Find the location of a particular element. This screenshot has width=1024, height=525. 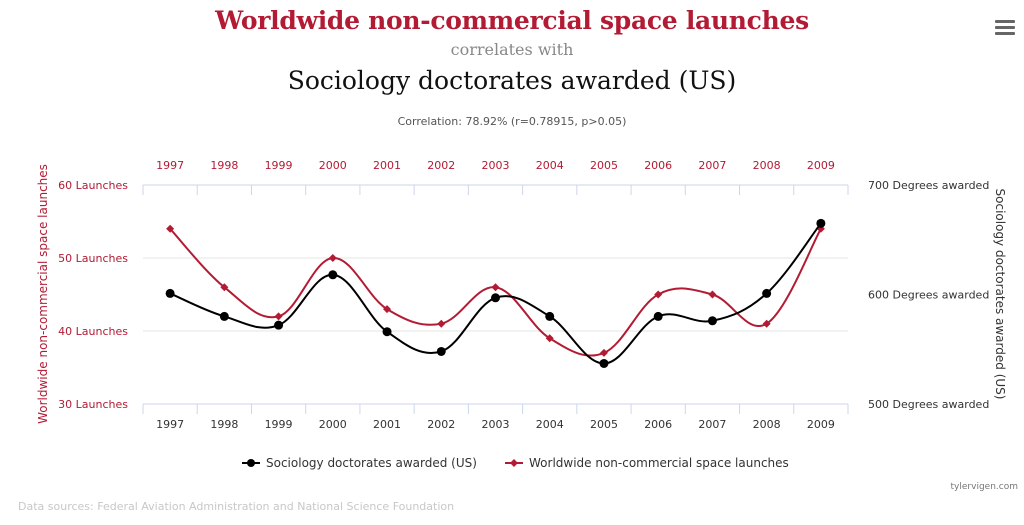

left-axis-tick-label: 50 Launches is located at coordinates (93, 258).